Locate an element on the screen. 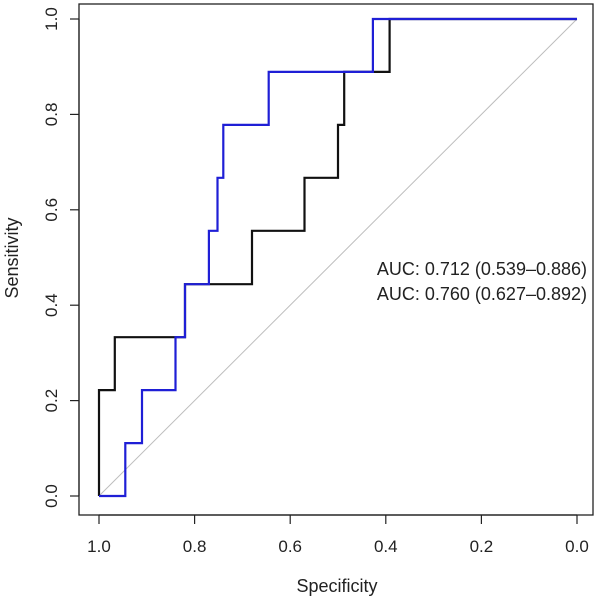  y-axis: 0.0 0.2 0.4 0.6 0.8 1.0 is located at coordinates (61, 257).